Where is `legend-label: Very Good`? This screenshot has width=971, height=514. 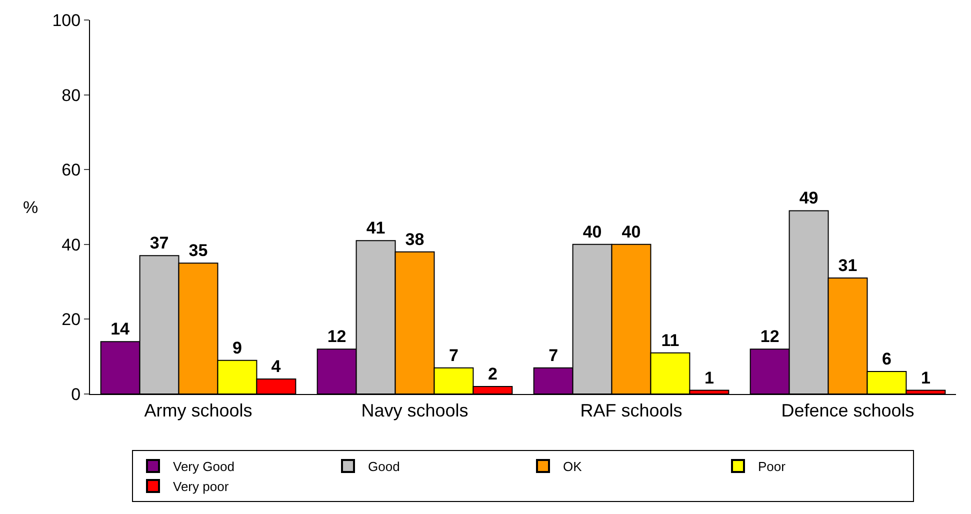 legend-label: Very Good is located at coordinates (203, 466).